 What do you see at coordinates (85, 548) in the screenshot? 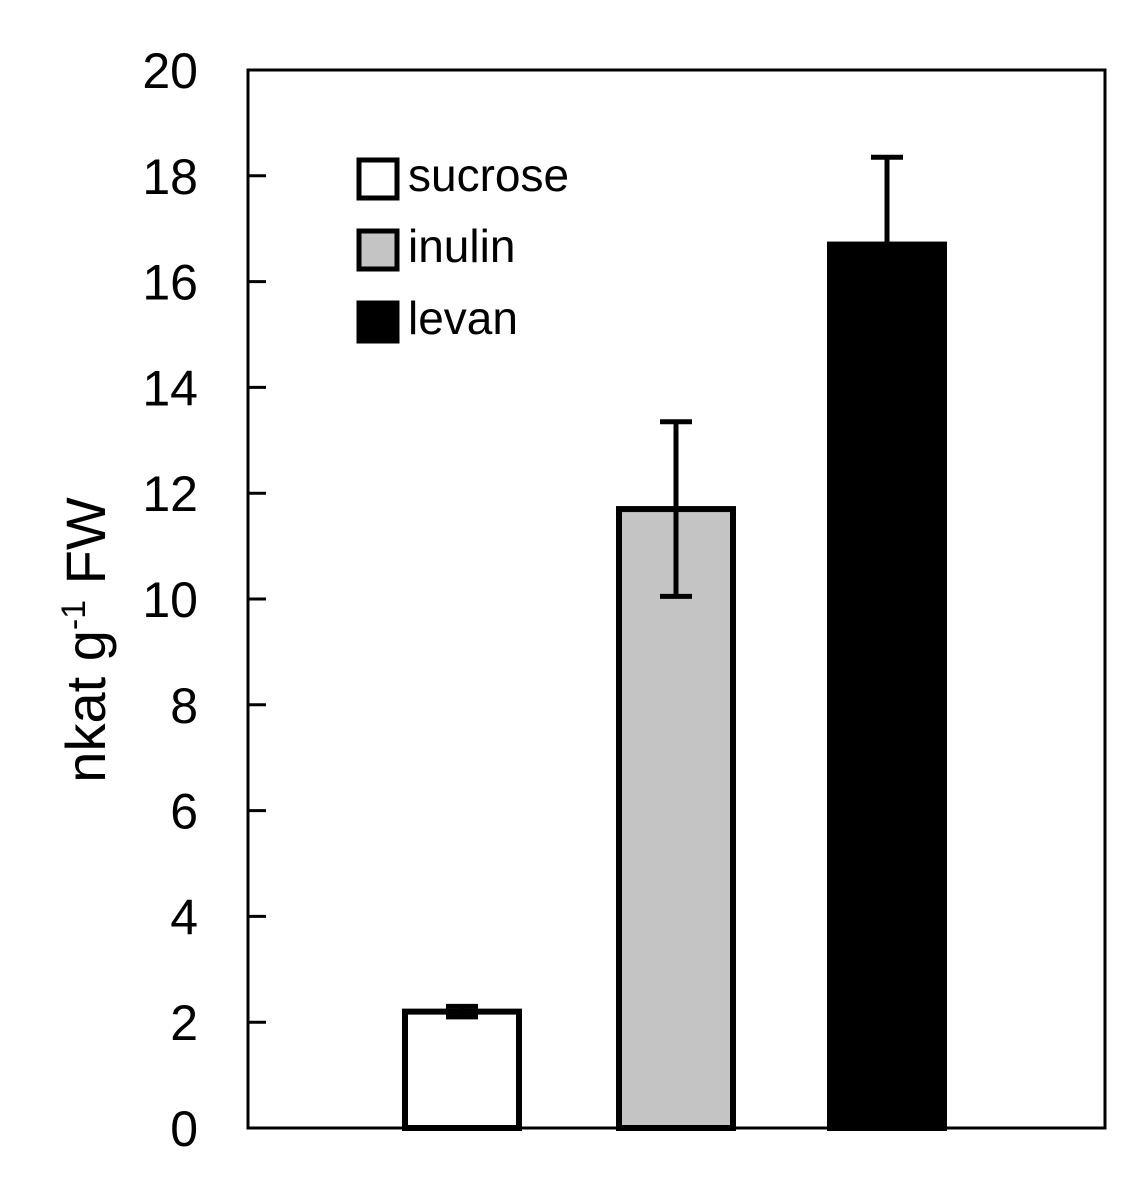
I see `y-axis-title-tail: FW` at bounding box center [85, 548].